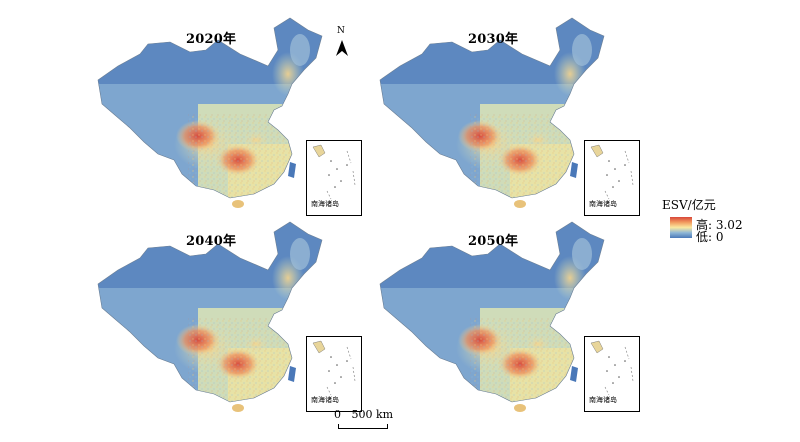 The image size is (800, 442). Describe the element at coordinates (719, 225) in the screenshot. I see `legend-high-label: 高: 3.02` at that location.